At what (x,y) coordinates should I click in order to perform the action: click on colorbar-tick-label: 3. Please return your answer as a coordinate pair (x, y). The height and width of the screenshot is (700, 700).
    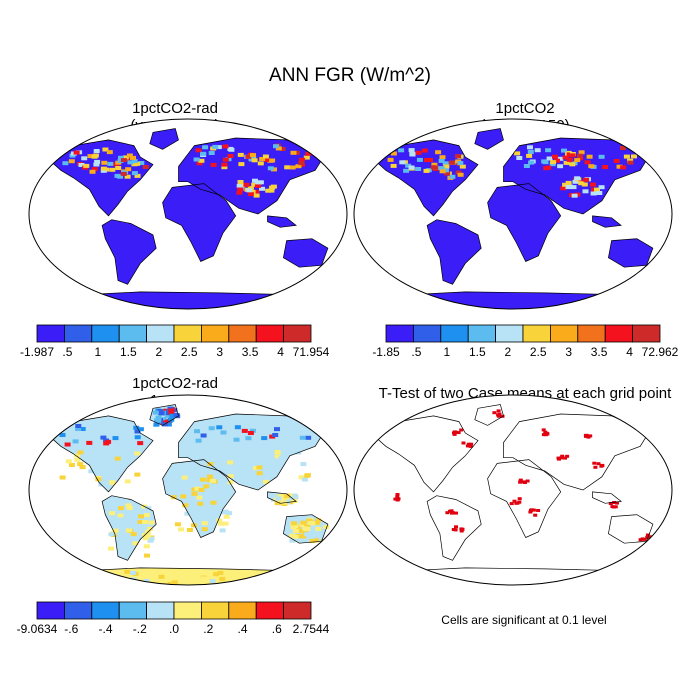
    Looking at the image, I should click on (219, 352).